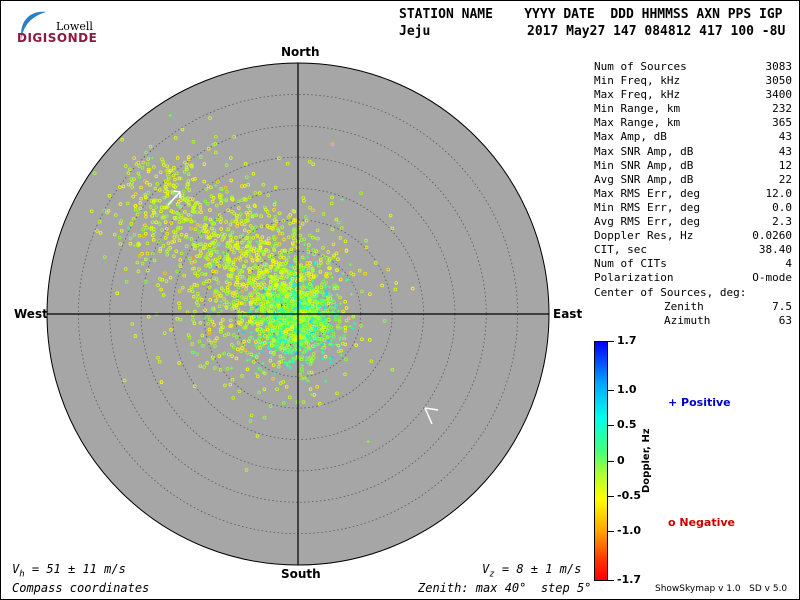 The width and height of the screenshot is (800, 600). I want to click on stat-label: Min RMS Err, deg, so click(647, 207).